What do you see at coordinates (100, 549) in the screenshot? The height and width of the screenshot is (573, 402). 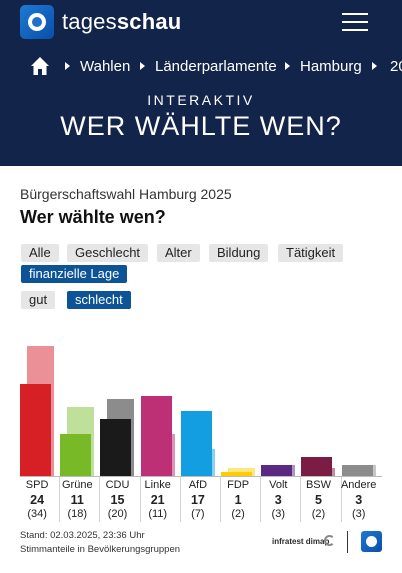 I see `chart-note: Stimmanteile in Bevölkerungsgruppen` at bounding box center [100, 549].